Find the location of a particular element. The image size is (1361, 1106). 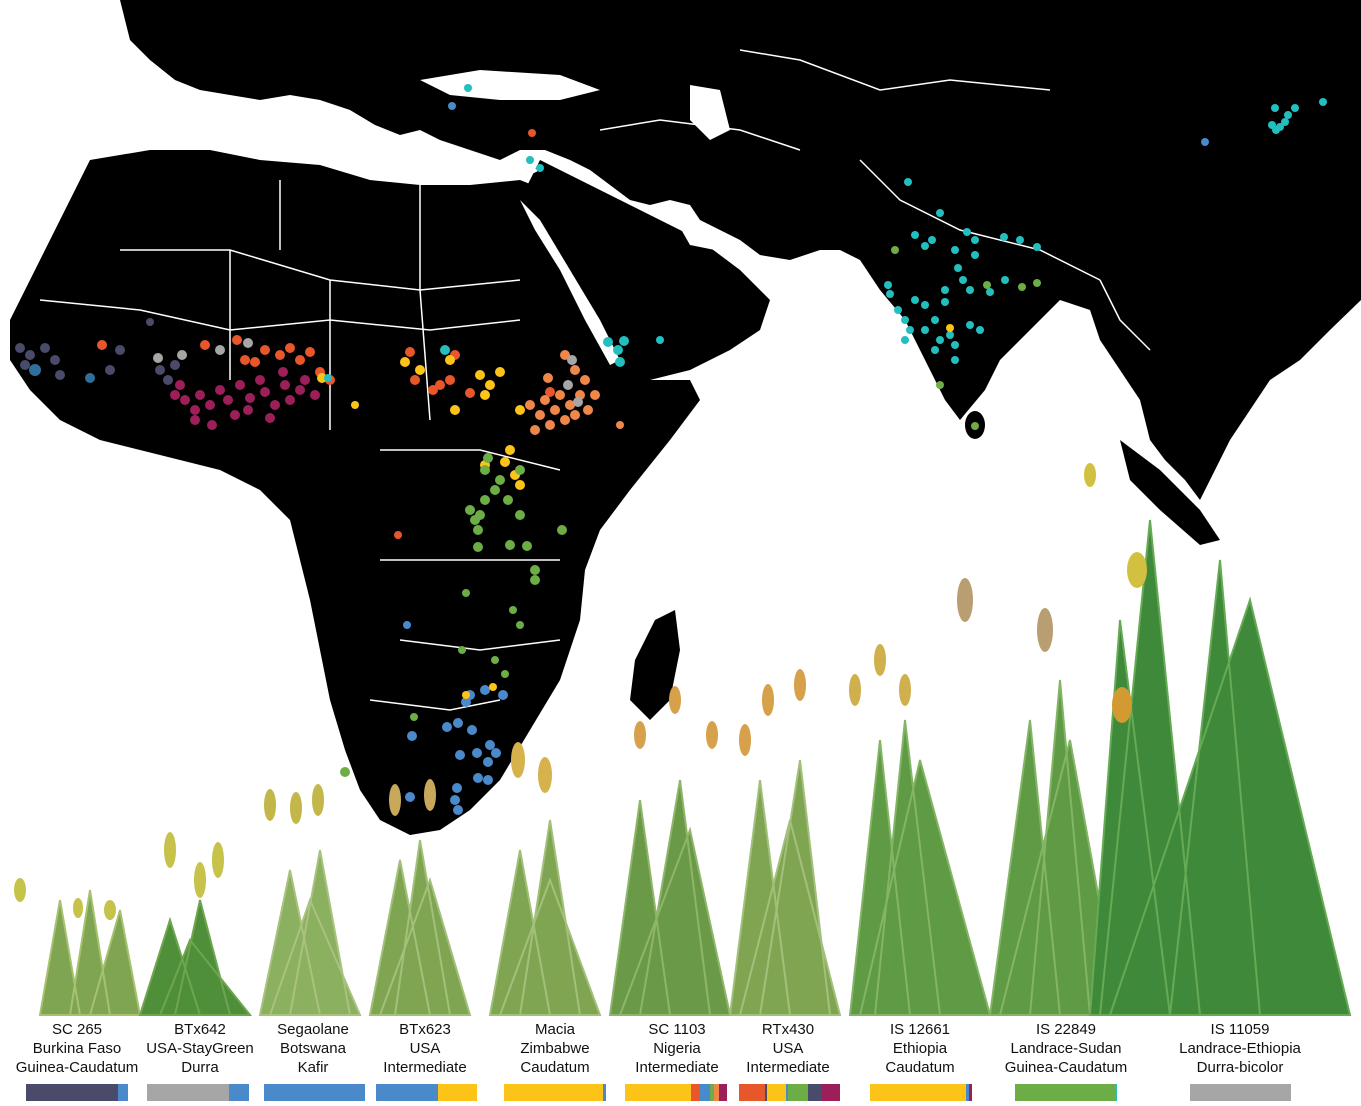

accession-label: IS 11059 Landrace-Ethiopia Durra-bicolor is located at coordinates (1240, 1048).